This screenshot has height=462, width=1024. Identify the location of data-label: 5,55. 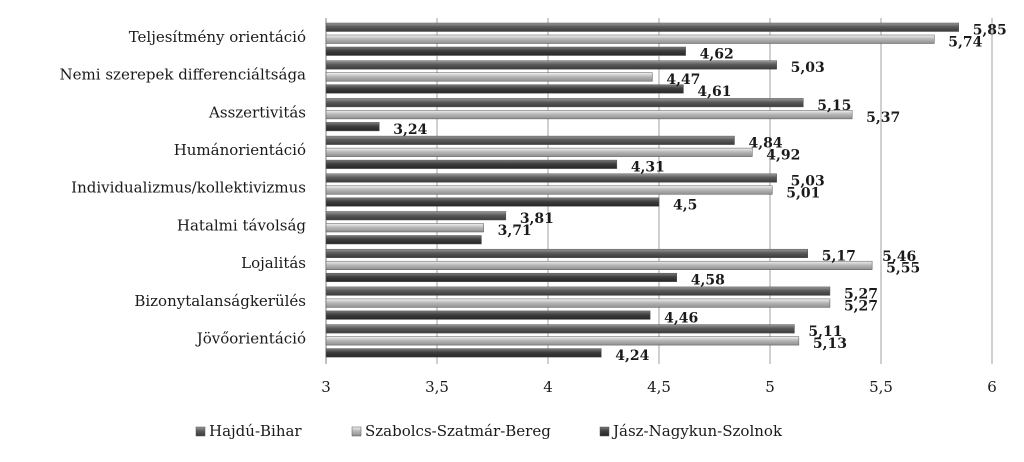
(903, 269).